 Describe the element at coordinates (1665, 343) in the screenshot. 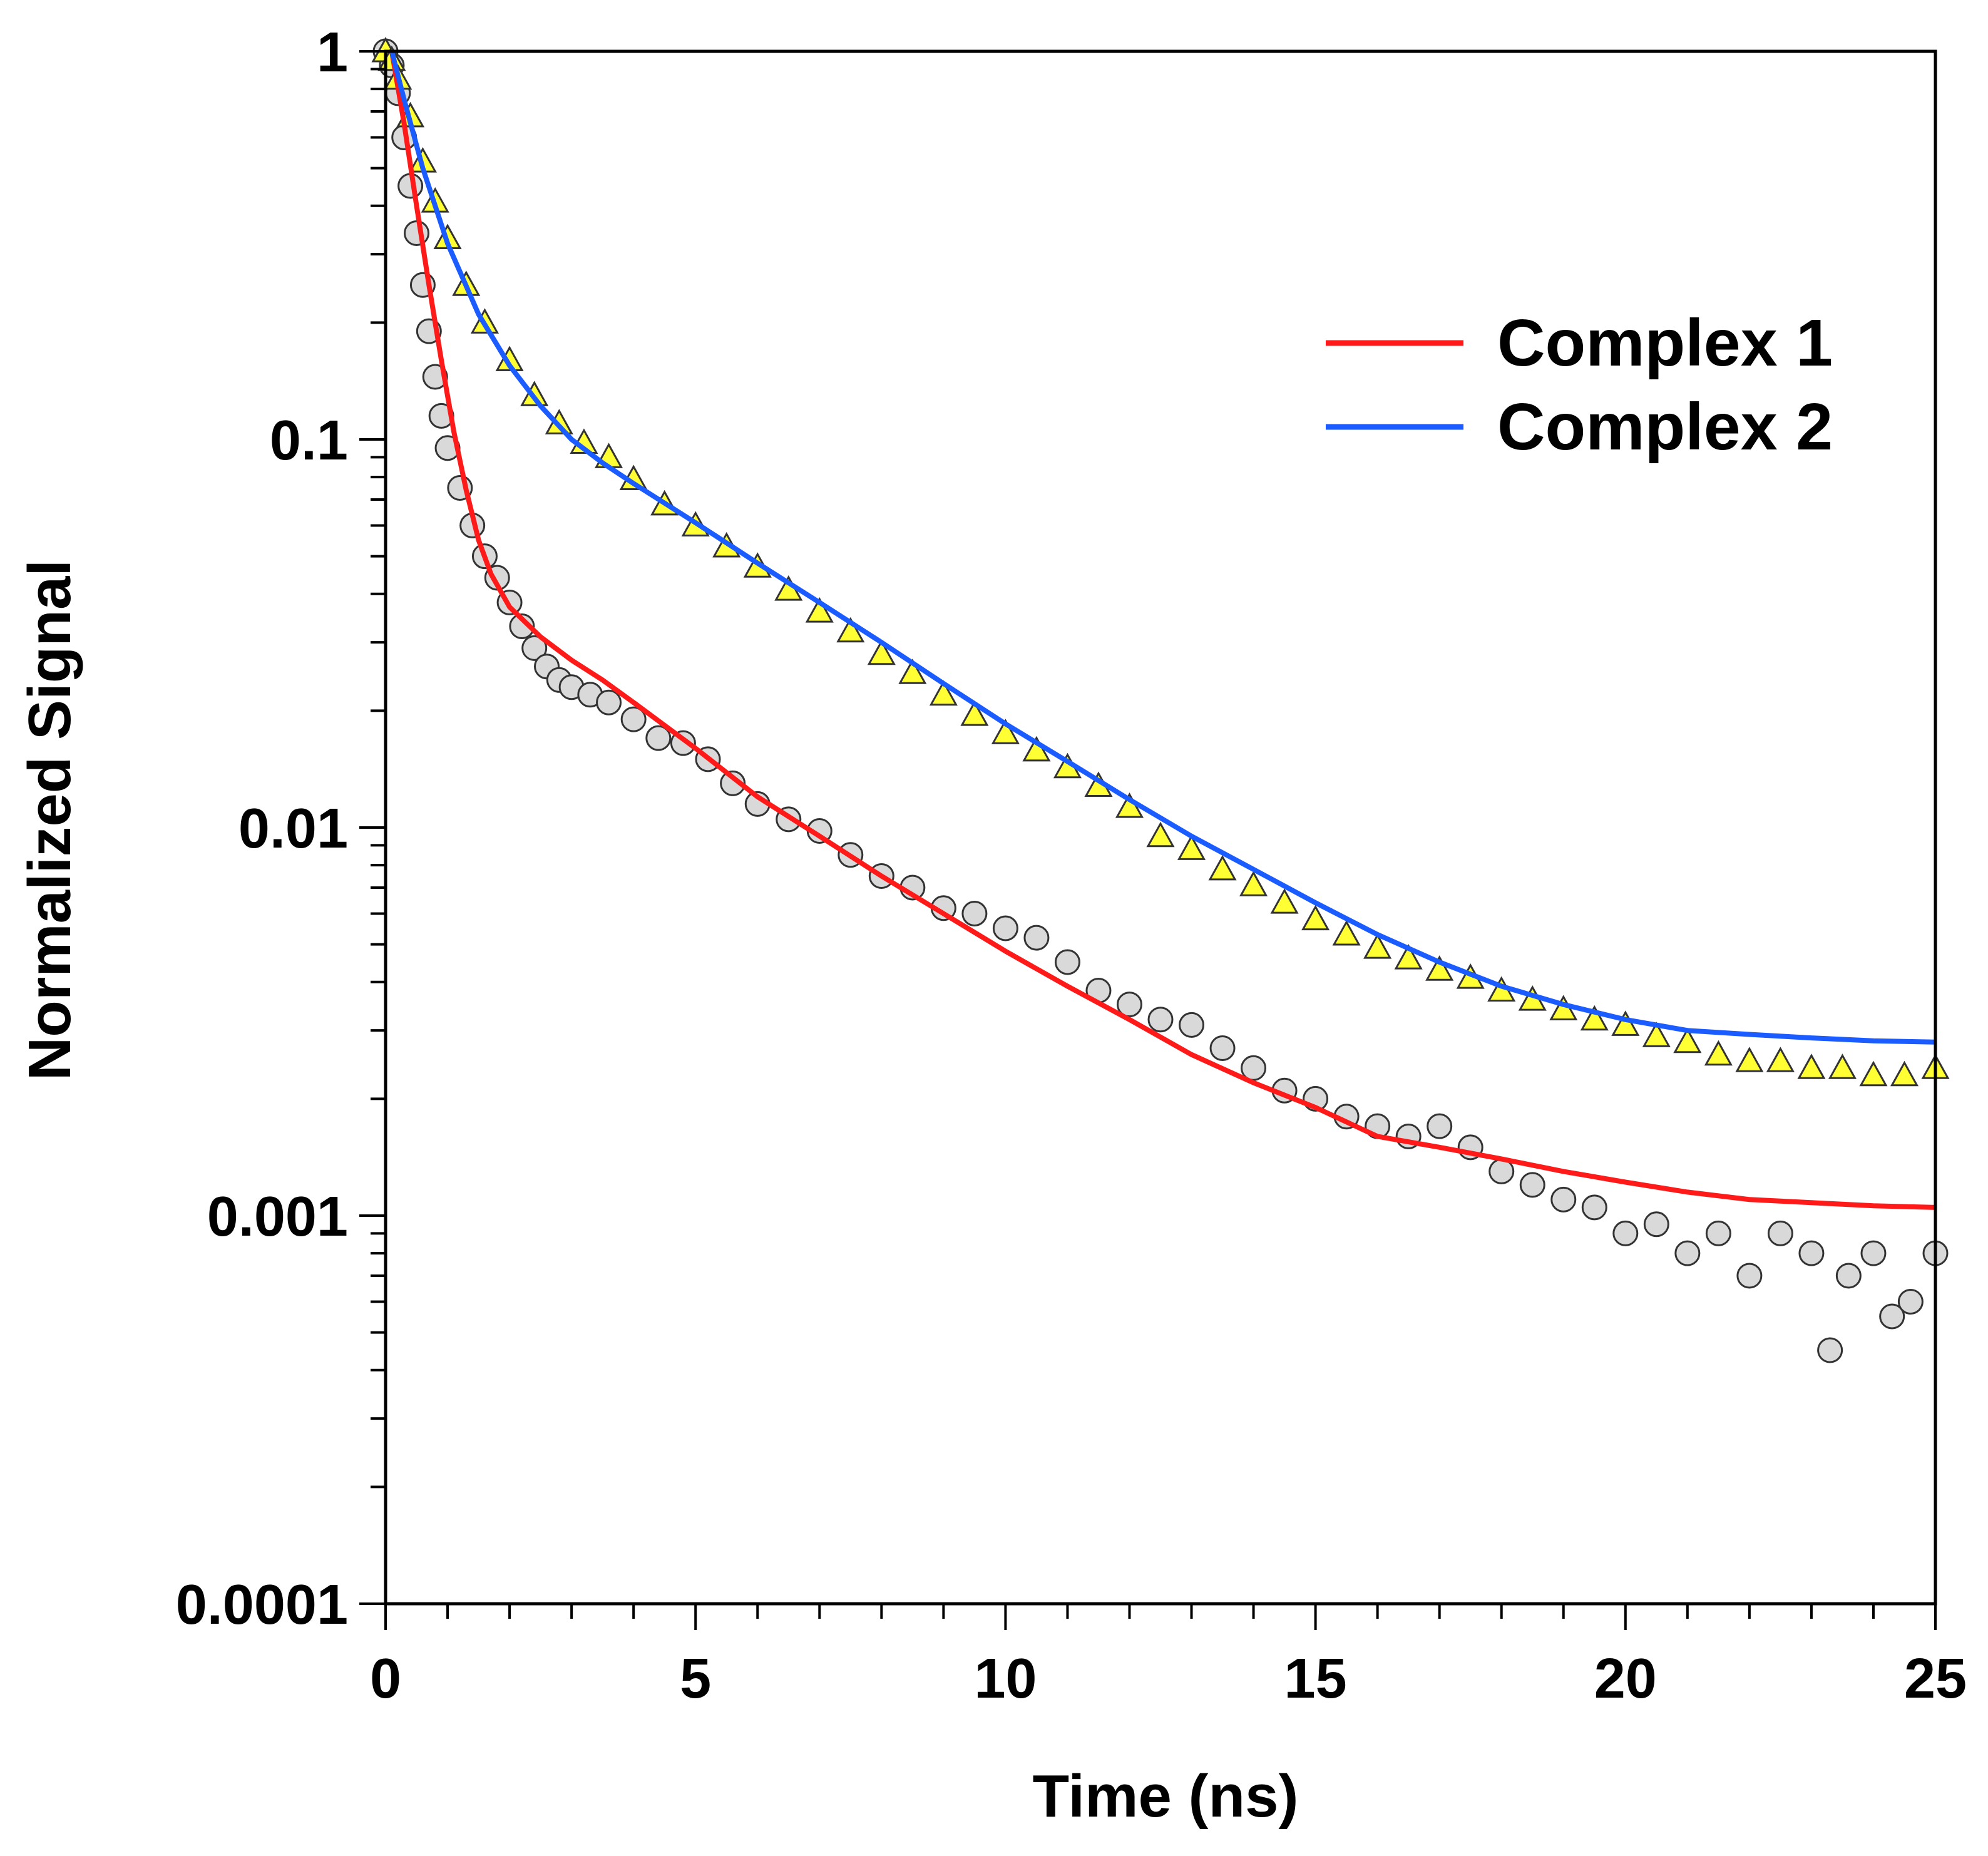

I see `legend-label-complex-1: Complex 1` at that location.